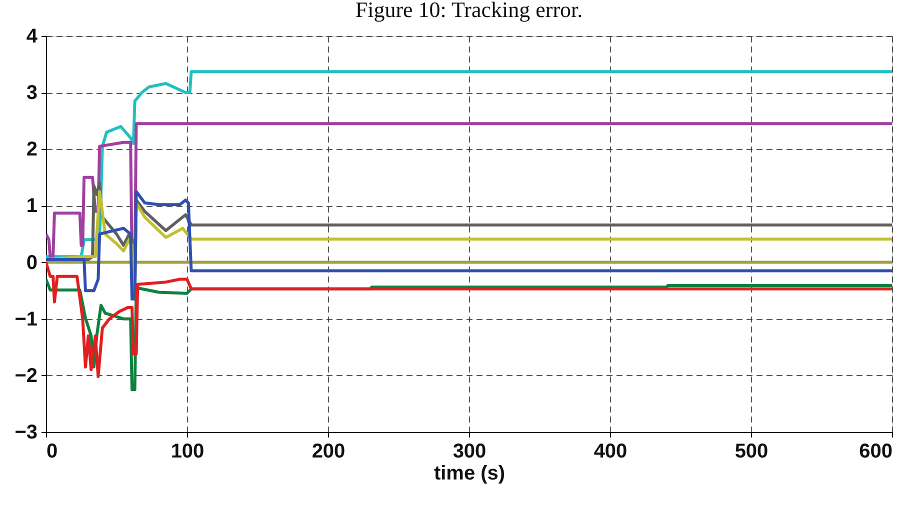  Describe the element at coordinates (469, 11) in the screenshot. I see `chart-title: Figure 10: Tracking error.` at that location.